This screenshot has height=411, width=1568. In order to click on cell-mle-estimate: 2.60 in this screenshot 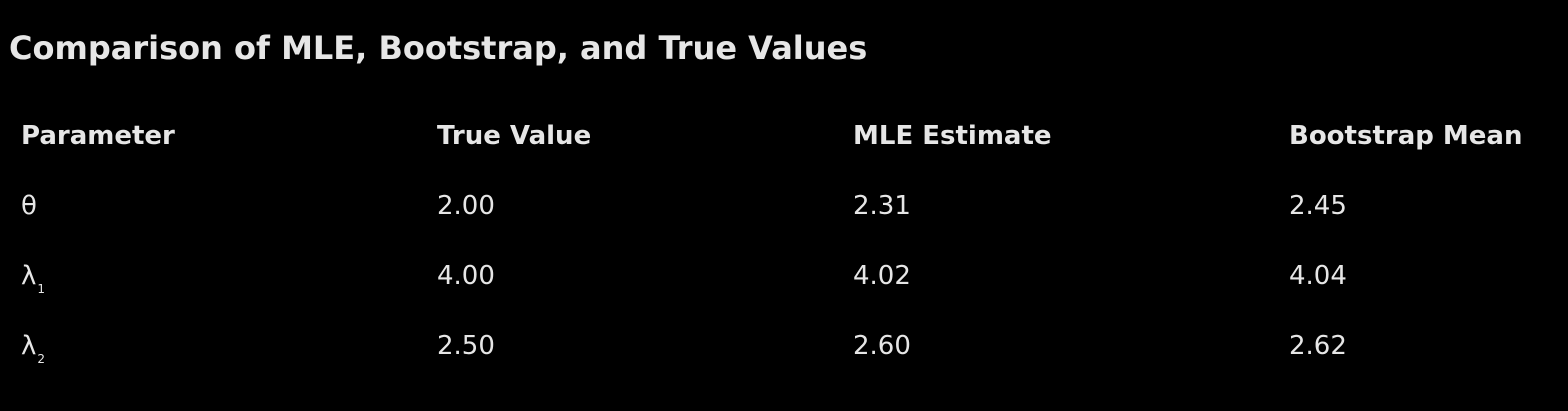, I will do `click(882, 346)`.